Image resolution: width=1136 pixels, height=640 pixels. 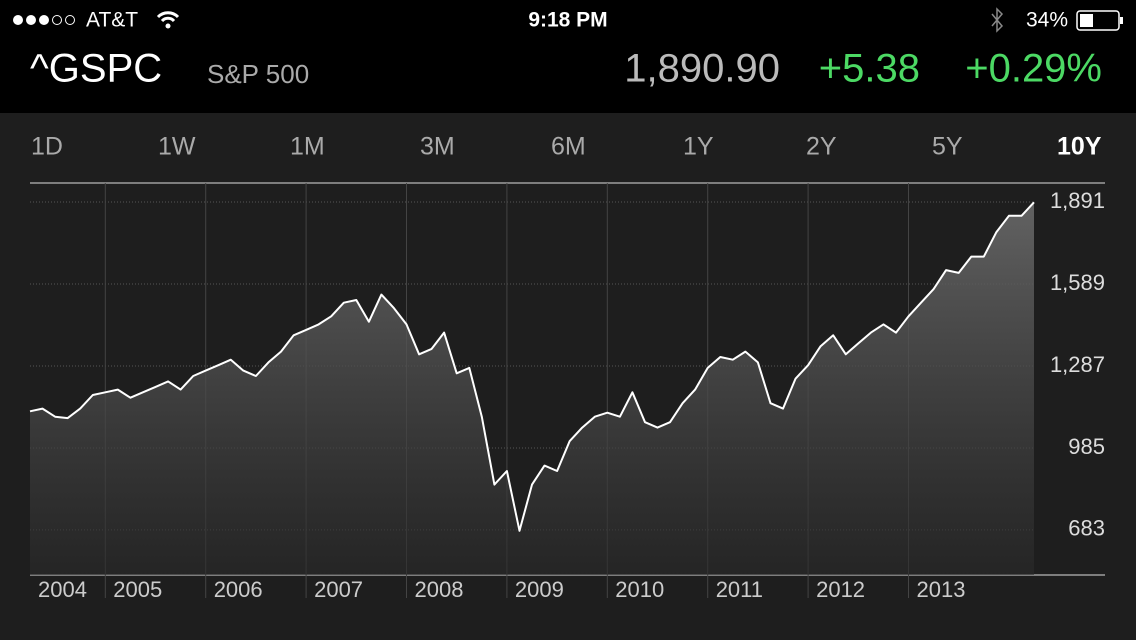 What do you see at coordinates (698, 147) in the screenshot?
I see `range-tab: 1Y` at bounding box center [698, 147].